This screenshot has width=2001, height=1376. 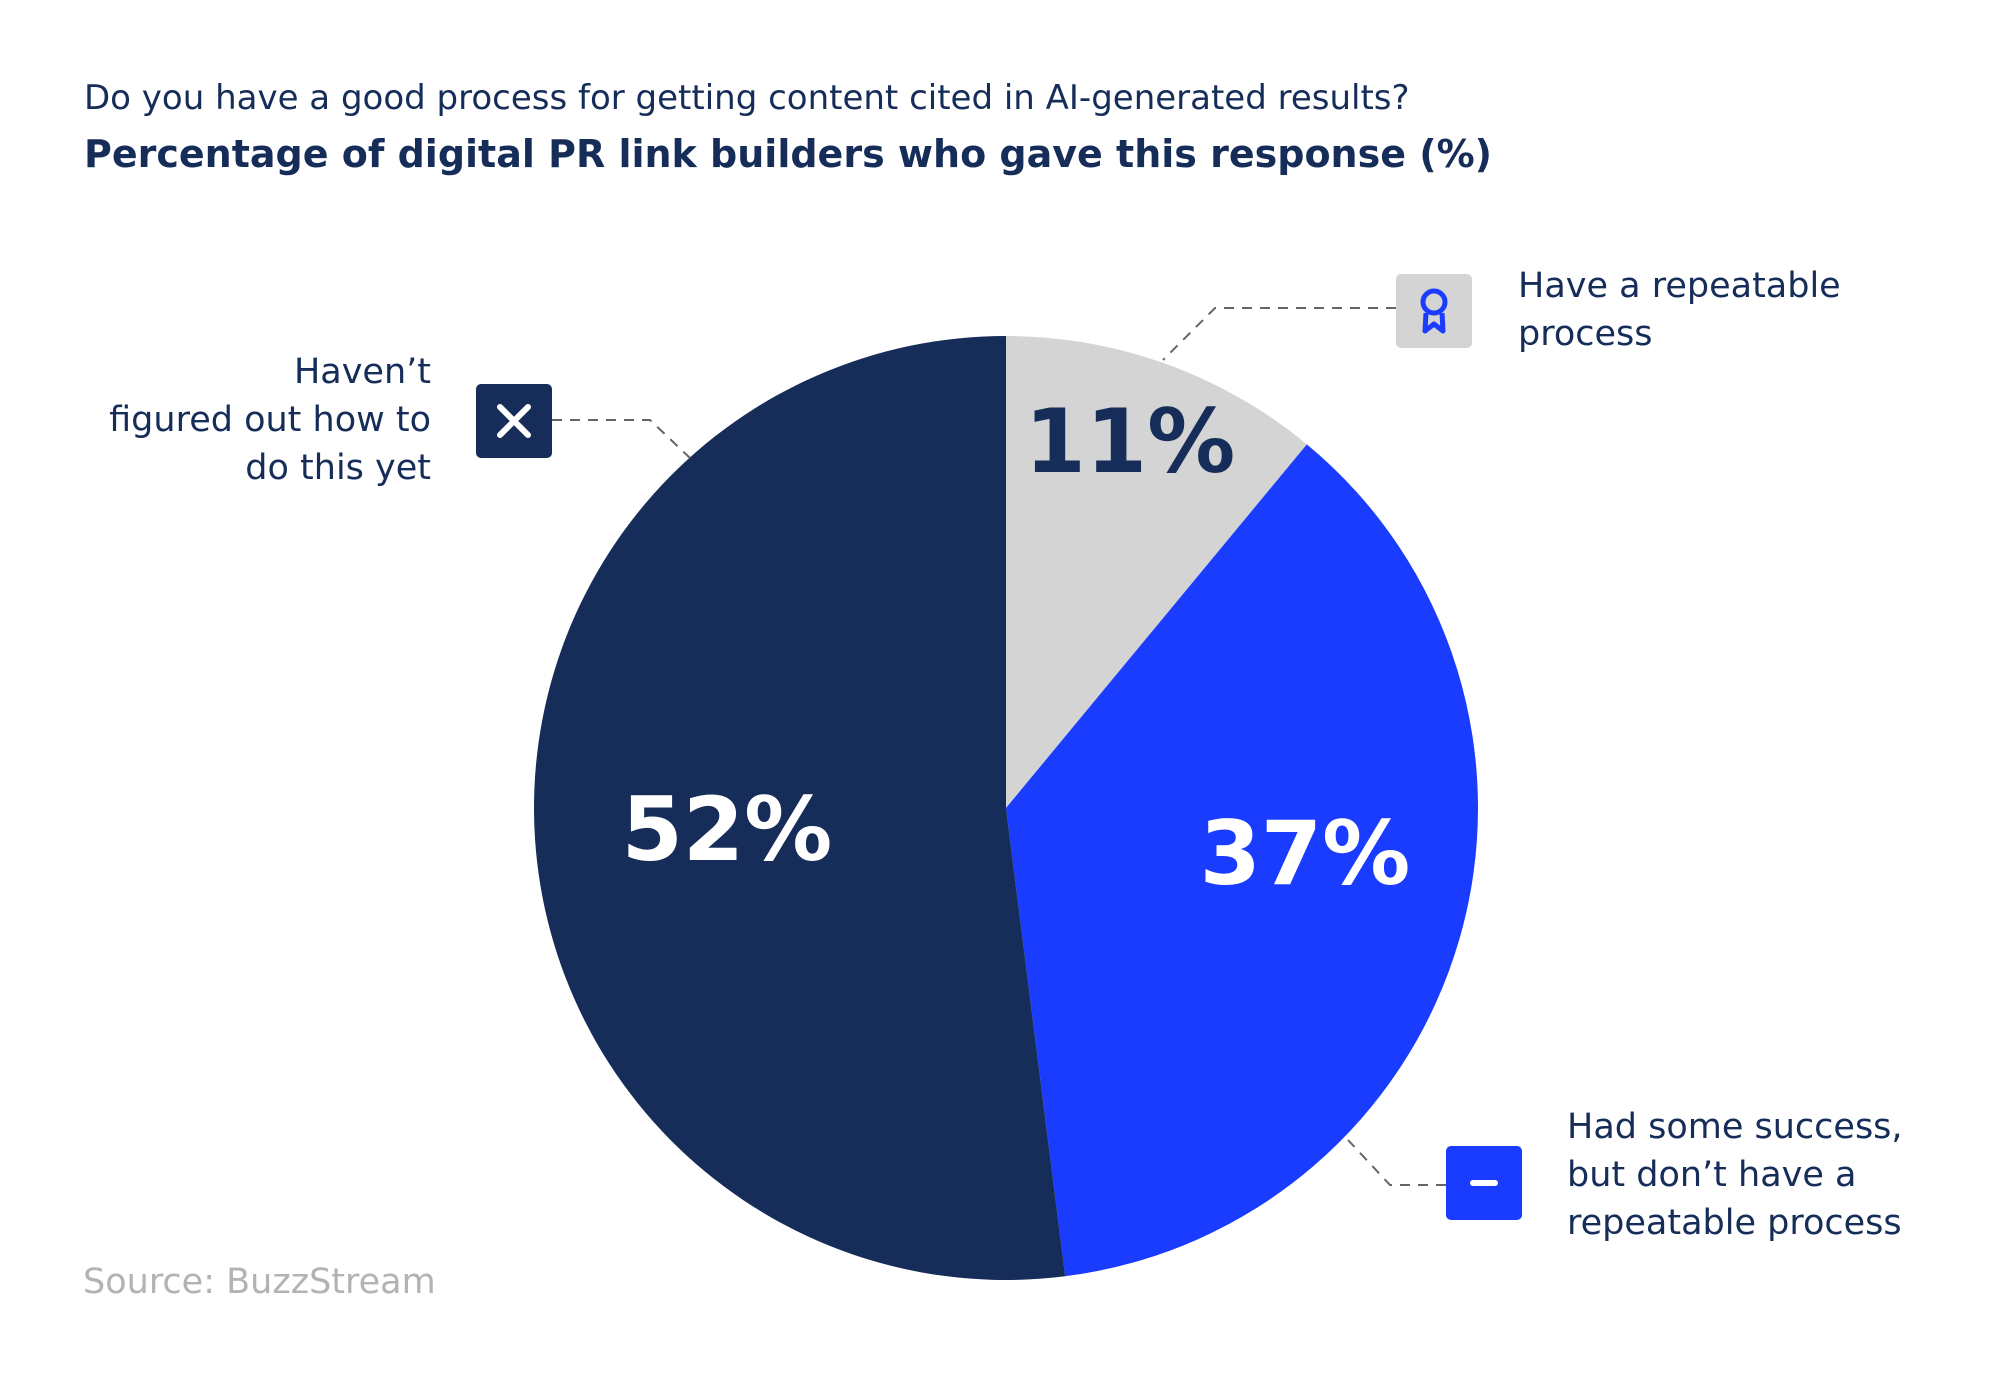 I want to click on legend-label-repeatable: Have a repeatable process, so click(x=1679, y=310).